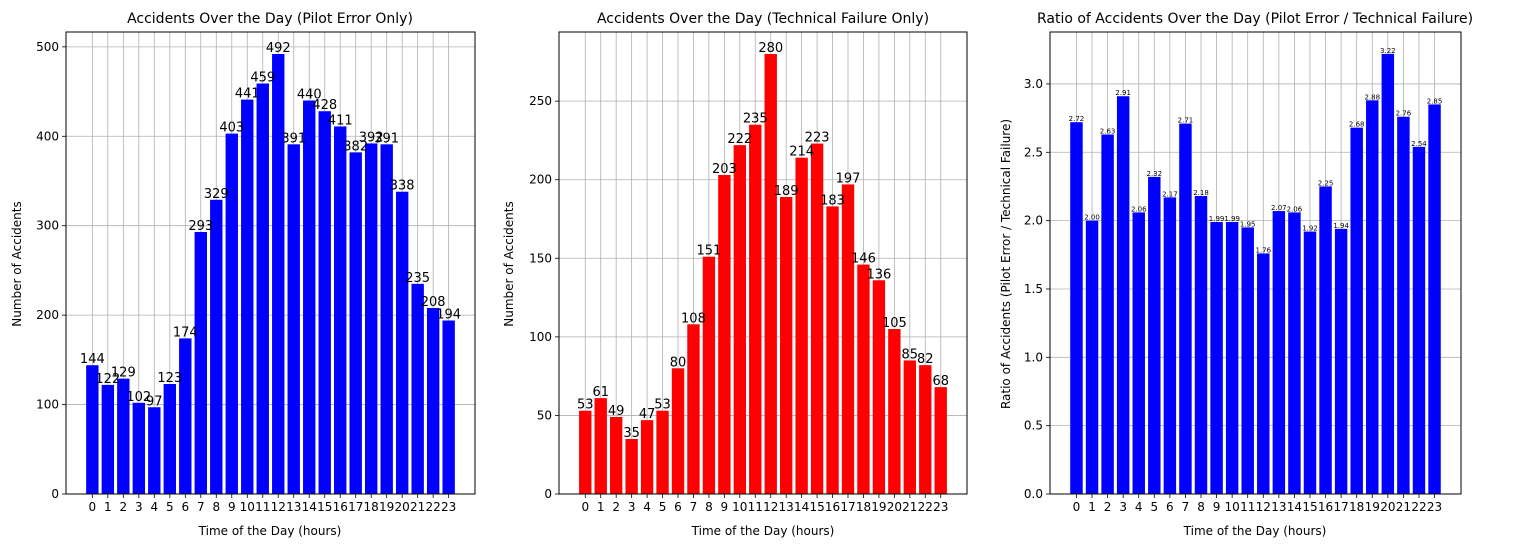 This screenshot has width=1524, height=547. I want to click on x-tick-label: 19, so click(1372, 507).